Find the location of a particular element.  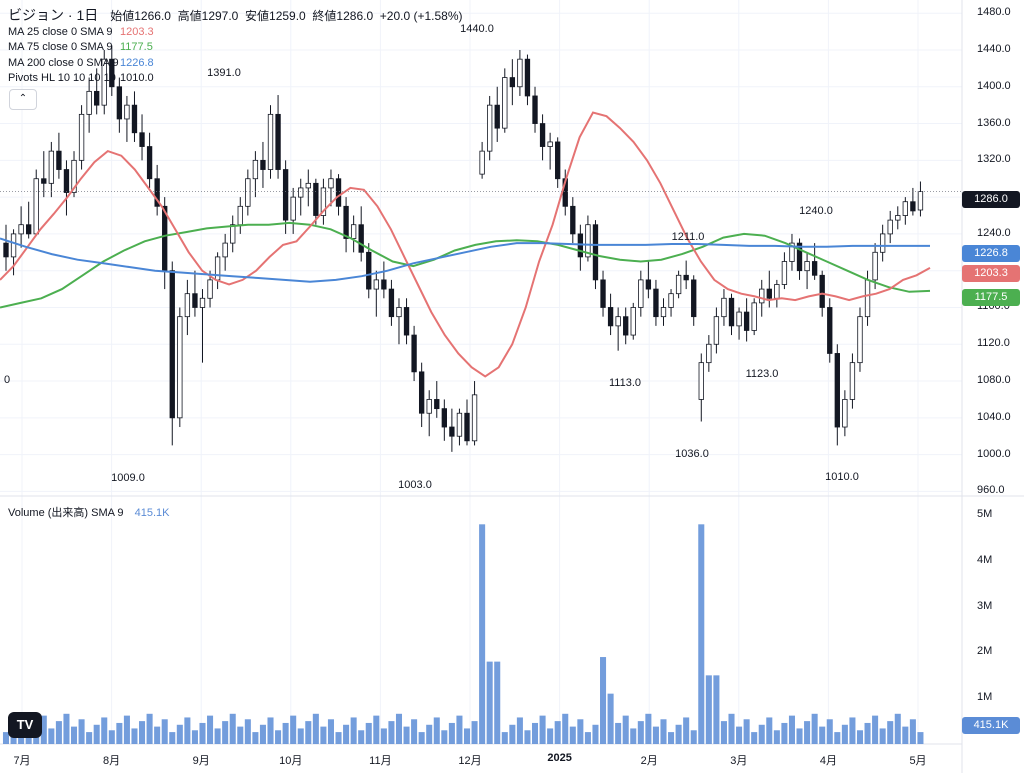

volume-legend: Volume (出来高) SMA 9 415.1K is located at coordinates (88, 512).